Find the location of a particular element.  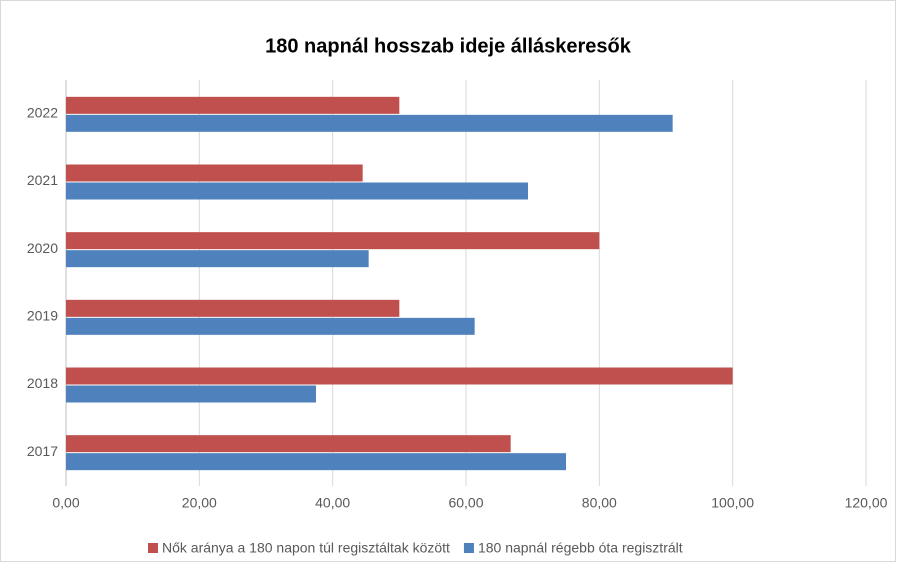

y-tick-label: 2021 is located at coordinates (42, 180).